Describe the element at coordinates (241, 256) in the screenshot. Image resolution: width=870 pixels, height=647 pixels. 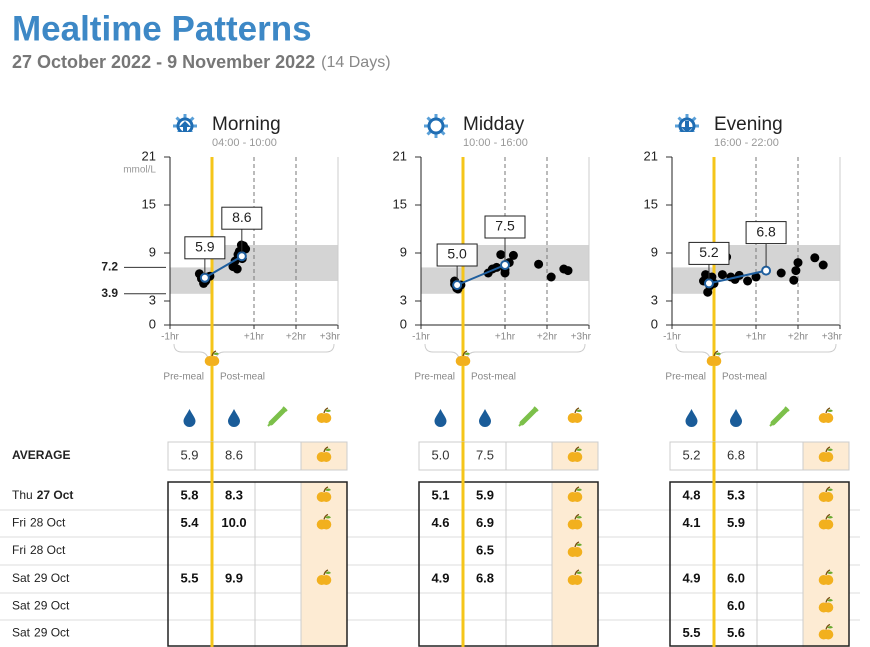
I see `average-point` at that location.